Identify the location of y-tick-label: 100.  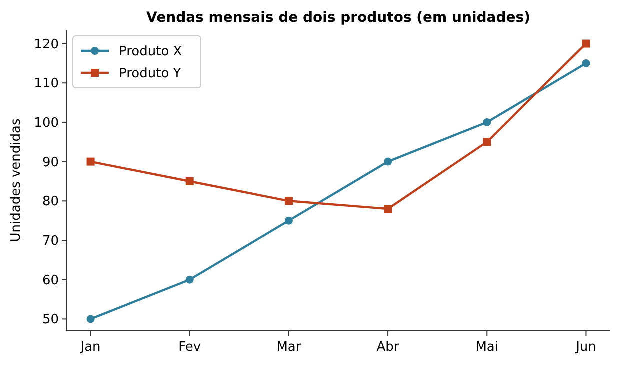
(46, 124).